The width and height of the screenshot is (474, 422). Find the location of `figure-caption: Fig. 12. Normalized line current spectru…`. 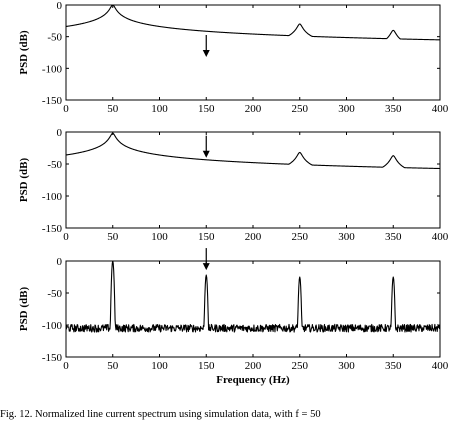

figure-caption: Fig. 12. Normalized line current spectru… is located at coordinates (160, 414).